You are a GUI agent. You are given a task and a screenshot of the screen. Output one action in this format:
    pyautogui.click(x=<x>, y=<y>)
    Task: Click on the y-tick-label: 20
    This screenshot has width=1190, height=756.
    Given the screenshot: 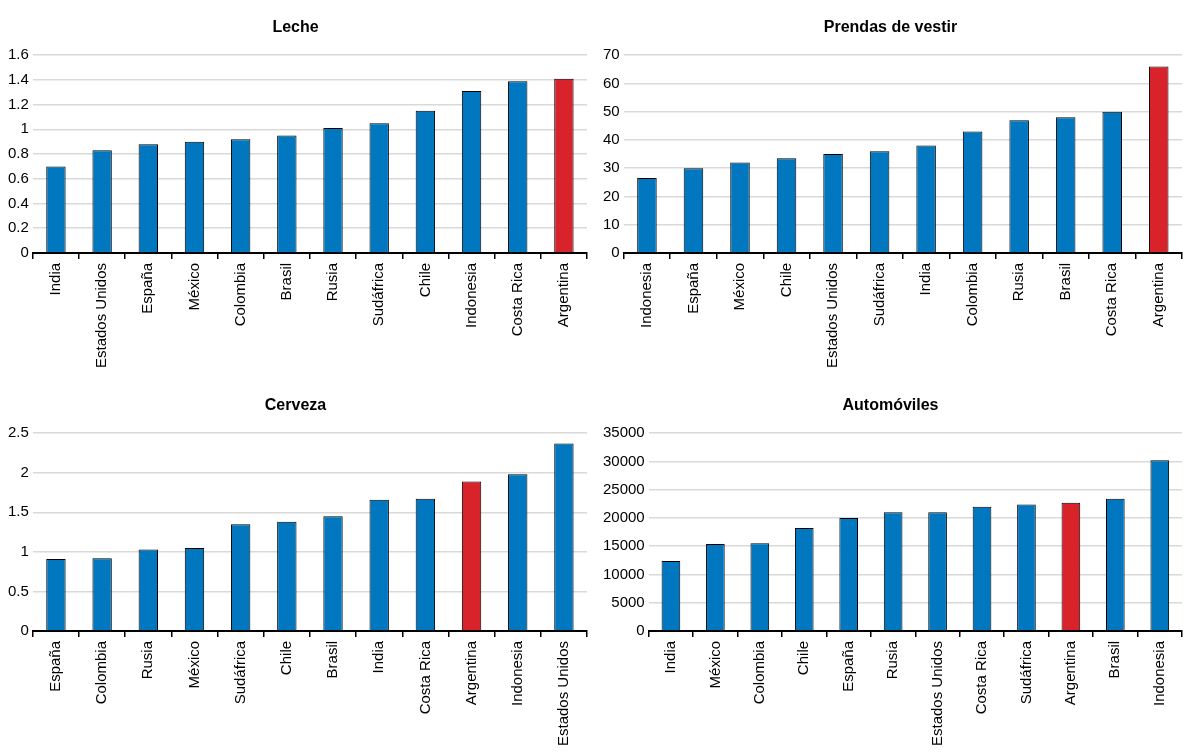 What is the action you would take?
    pyautogui.click(x=611, y=195)
    